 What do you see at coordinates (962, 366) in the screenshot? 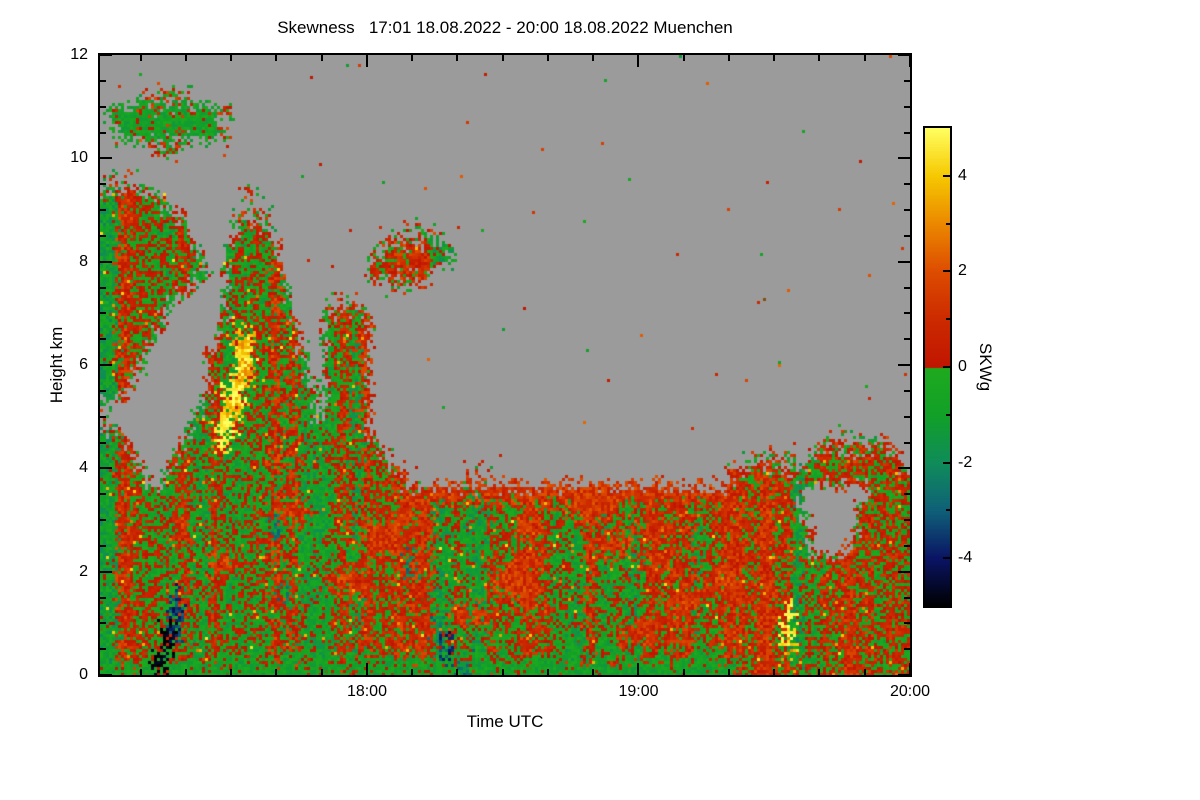
I see `colorbar-tick-label: 0` at bounding box center [962, 366].